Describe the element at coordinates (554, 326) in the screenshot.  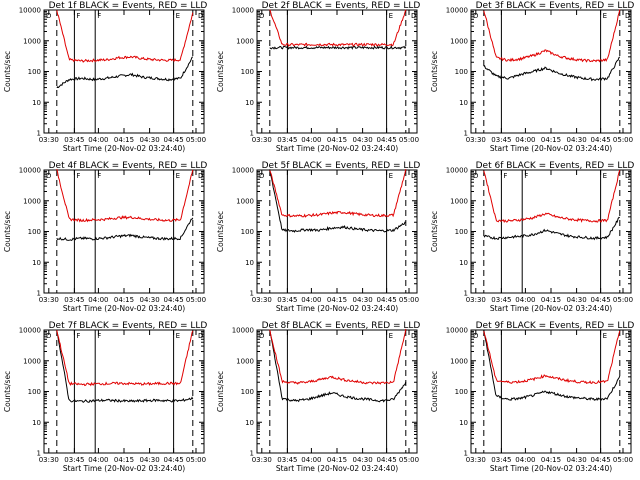
I see `chart-title: Det 9f BLACK = Events, RED = LLD` at that location.